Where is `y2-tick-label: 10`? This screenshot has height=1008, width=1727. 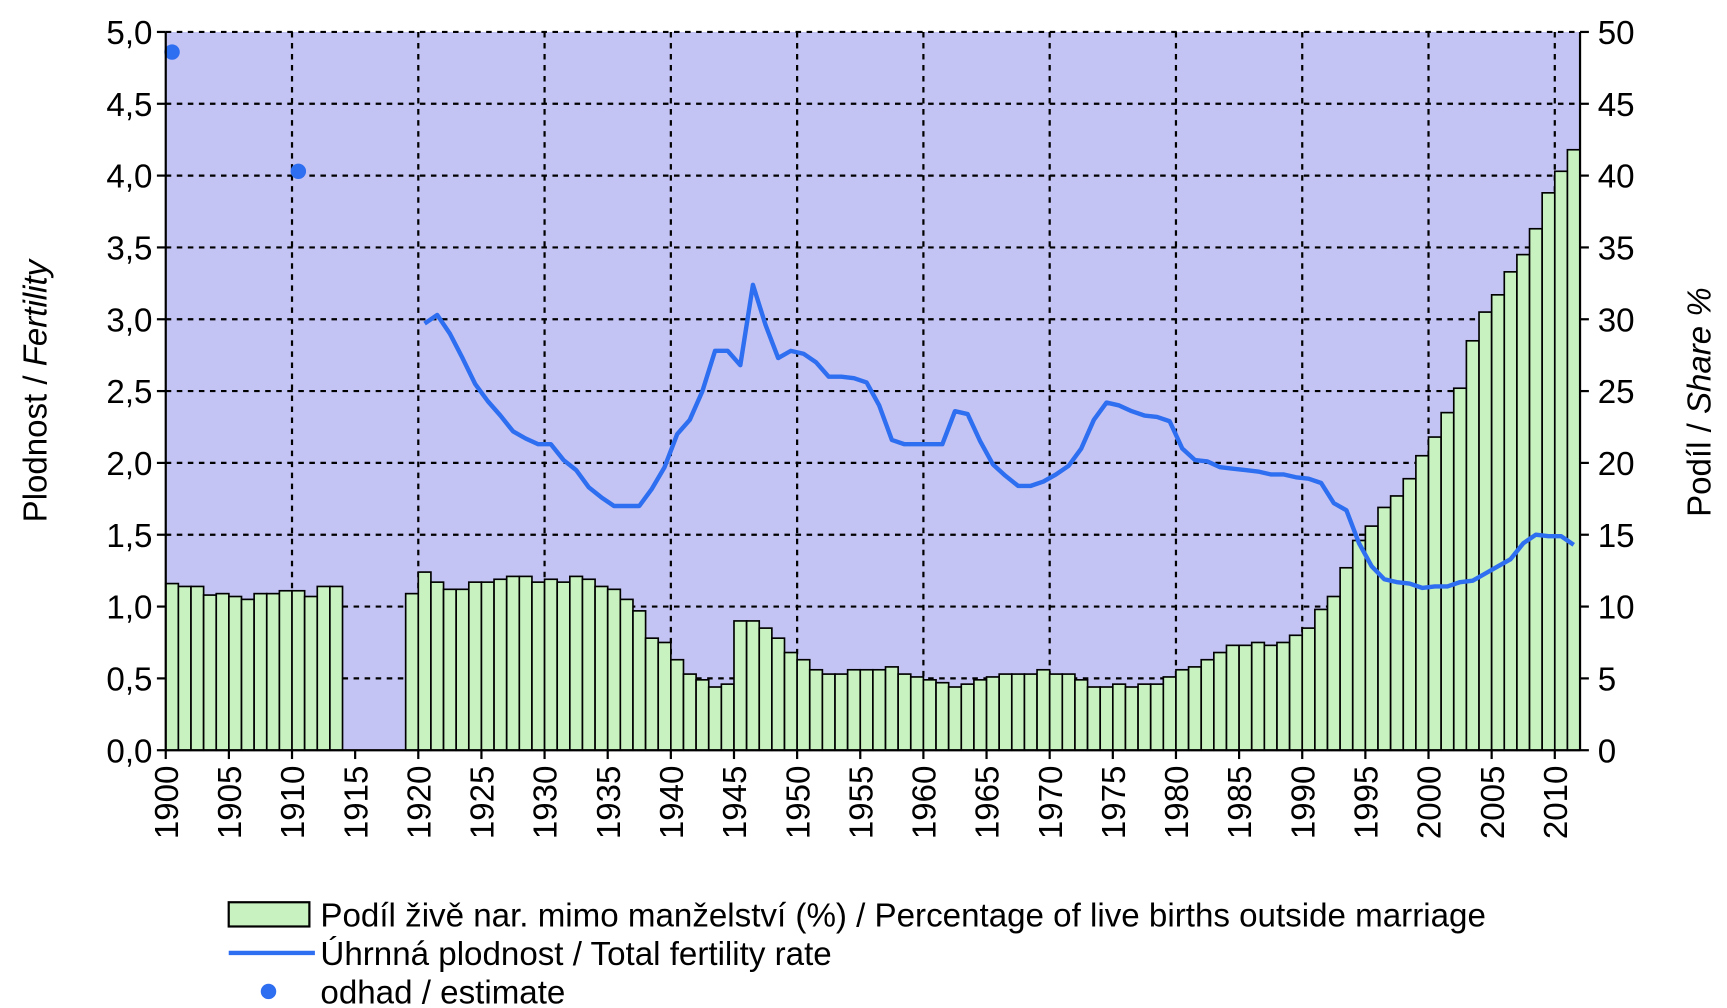 y2-tick-label: 10 is located at coordinates (1616, 608).